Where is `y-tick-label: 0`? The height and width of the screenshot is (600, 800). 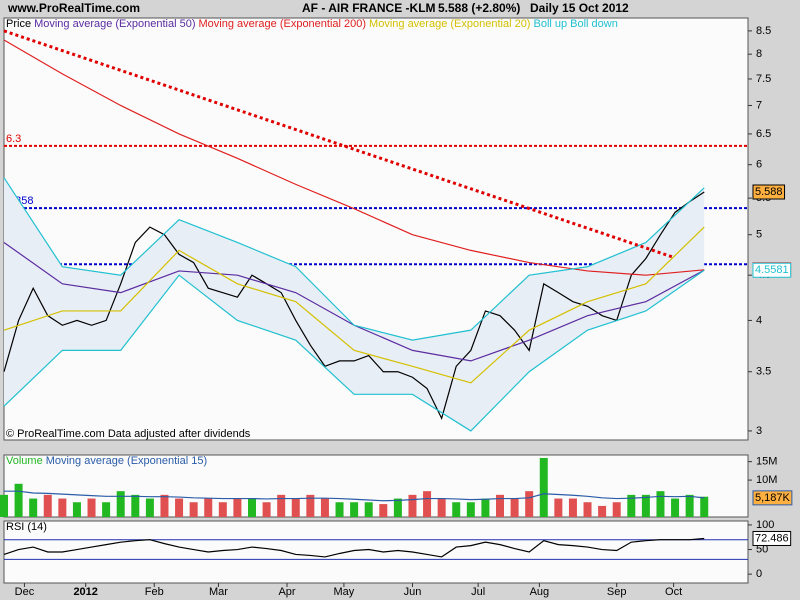 y-tick-label: 0 is located at coordinates (759, 574).